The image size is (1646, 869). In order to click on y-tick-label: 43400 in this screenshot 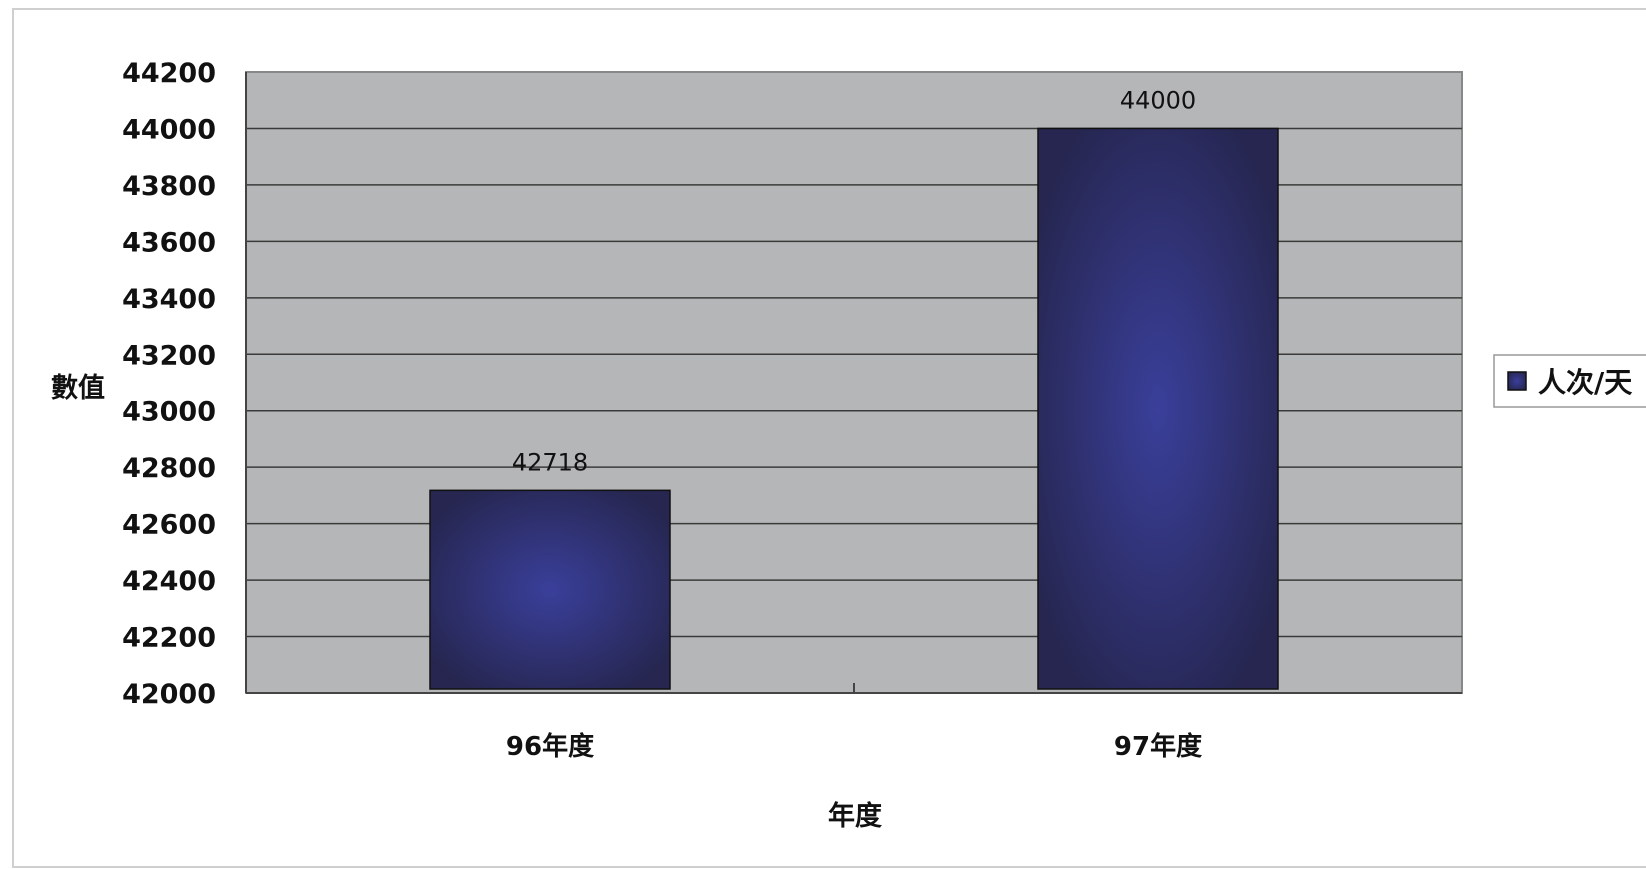, I will do `click(169, 299)`.